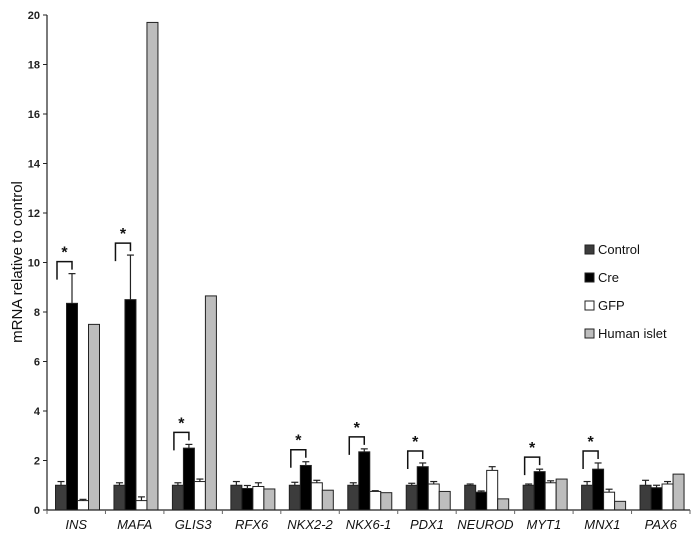 This screenshot has width=700, height=538. I want to click on legend-label: GFP, so click(611, 305).